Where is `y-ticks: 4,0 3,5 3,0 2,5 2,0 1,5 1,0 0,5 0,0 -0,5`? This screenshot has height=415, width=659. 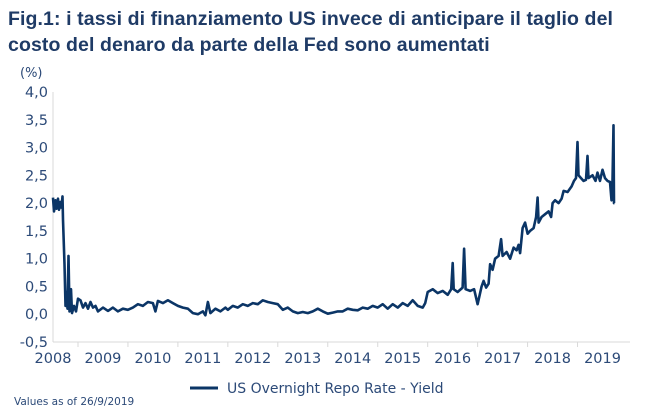
y-ticks: 4,0 3,5 3,0 2,5 2,0 1,5 1,0 0,5 0,0 -0,5 is located at coordinates (34, 218).